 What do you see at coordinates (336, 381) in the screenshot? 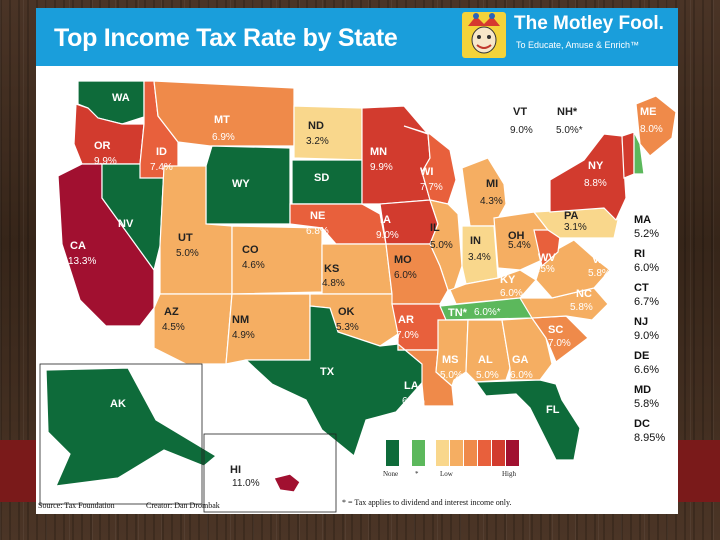
I see `state-tx-shape` at bounding box center [336, 381].